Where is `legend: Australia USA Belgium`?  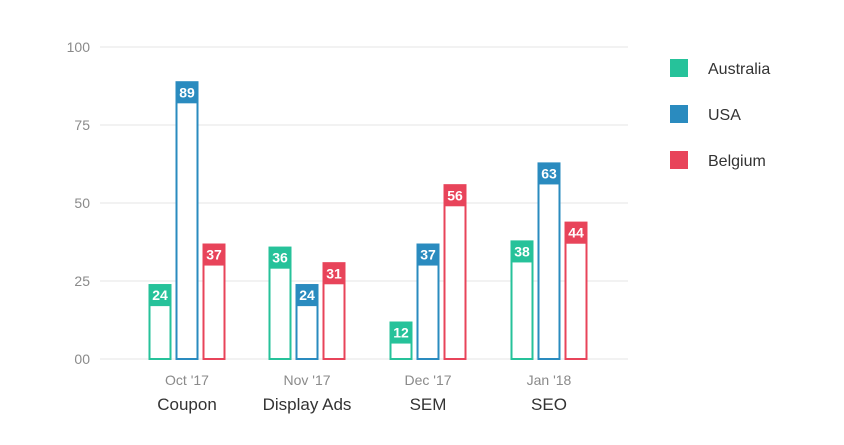 legend: Australia USA Belgium is located at coordinates (720, 114).